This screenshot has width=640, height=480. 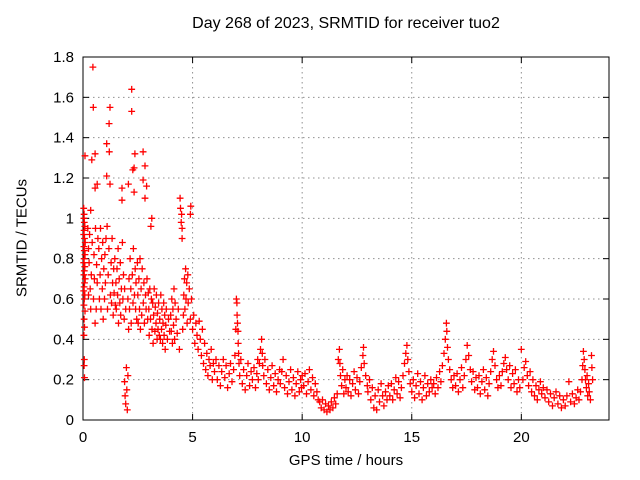 I want to click on y-tick-label: 0.2, so click(x=63, y=380).